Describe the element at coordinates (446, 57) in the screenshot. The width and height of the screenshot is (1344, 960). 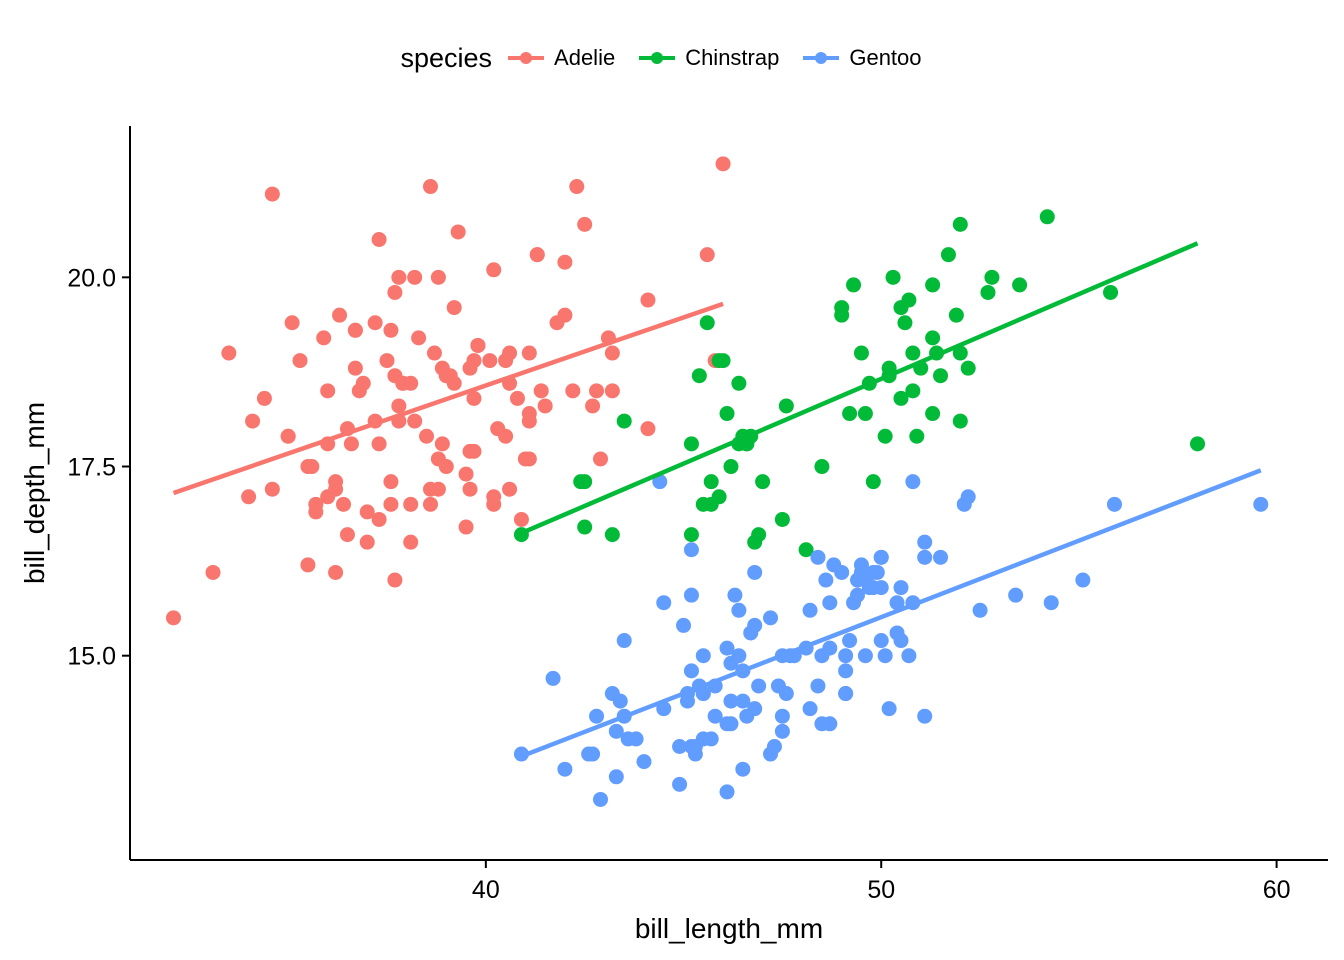
I see `legend-title: species` at that location.